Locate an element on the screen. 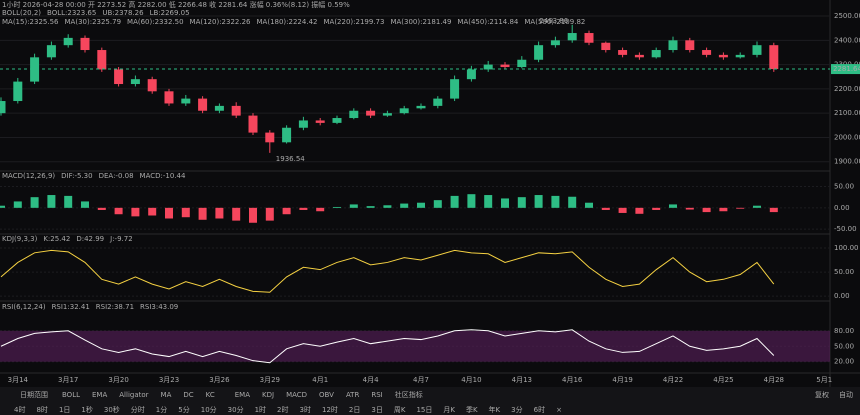 The width and height of the screenshot is (860, 415). indicator-button: 社区指标 is located at coordinates (409, 394).